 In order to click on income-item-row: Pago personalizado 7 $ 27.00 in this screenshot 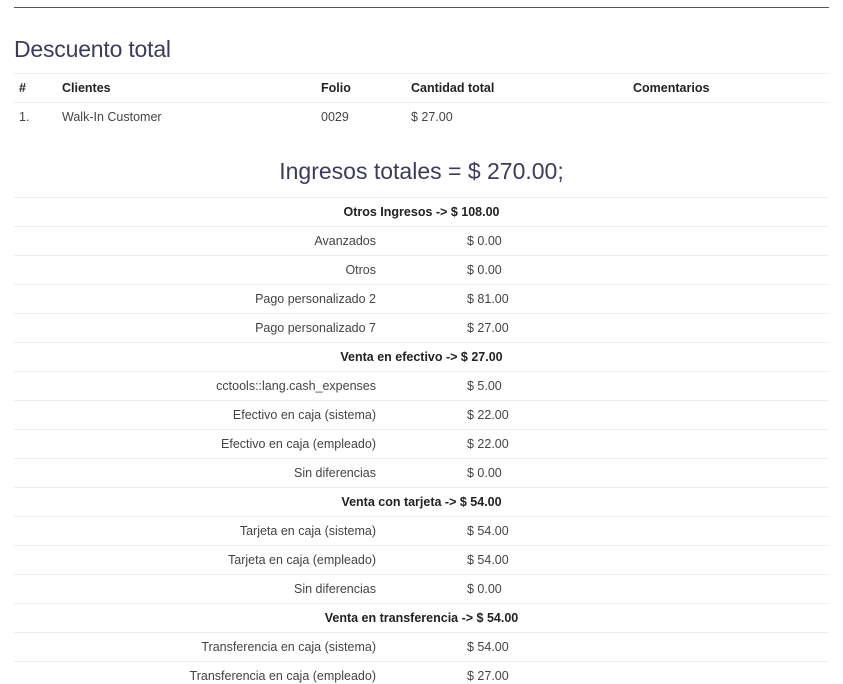, I will do `click(421, 327)`.